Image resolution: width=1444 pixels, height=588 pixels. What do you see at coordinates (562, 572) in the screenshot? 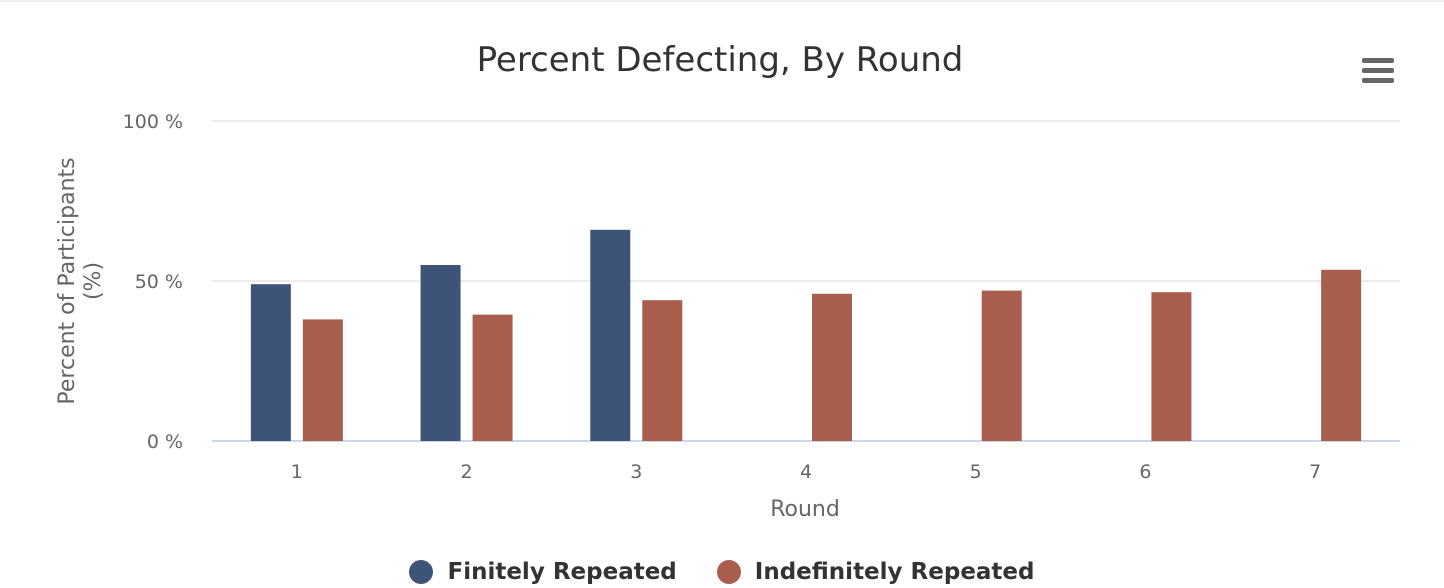
I see `legend-label: Finitely Repeated` at bounding box center [562, 572].